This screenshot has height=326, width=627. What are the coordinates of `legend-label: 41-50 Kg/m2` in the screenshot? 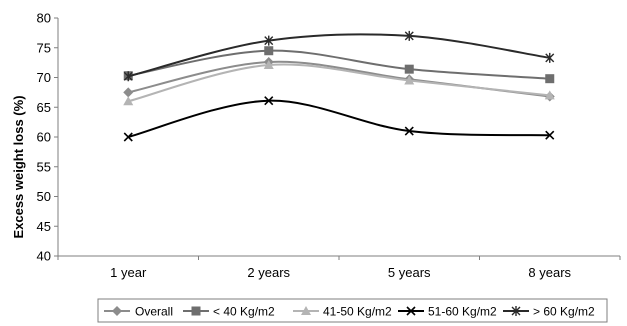 It's located at (357, 312).